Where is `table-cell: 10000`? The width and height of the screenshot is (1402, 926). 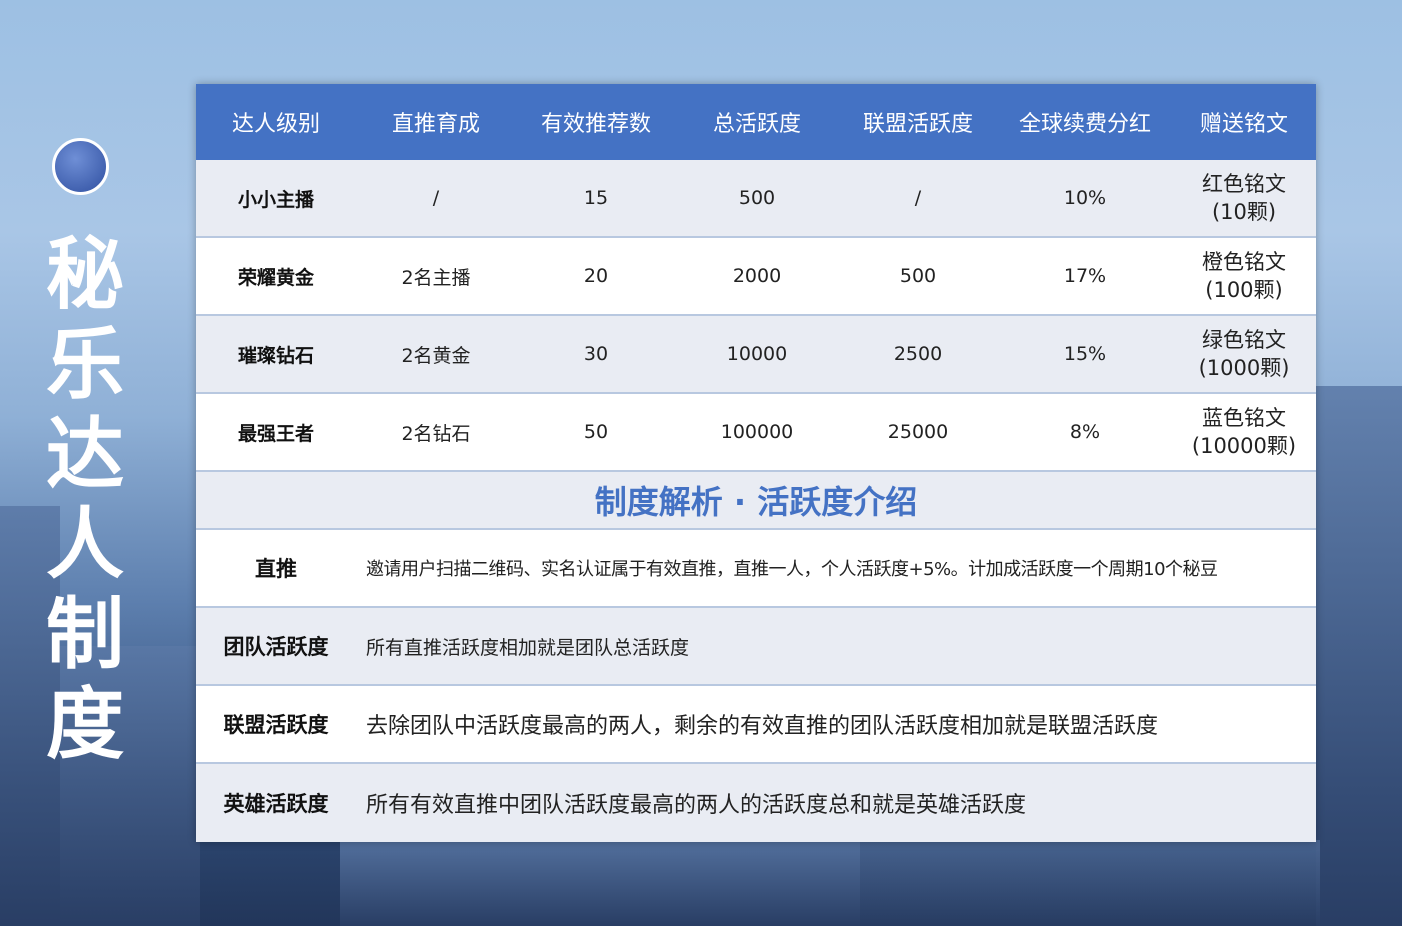 table-cell: 10000 is located at coordinates (757, 354).